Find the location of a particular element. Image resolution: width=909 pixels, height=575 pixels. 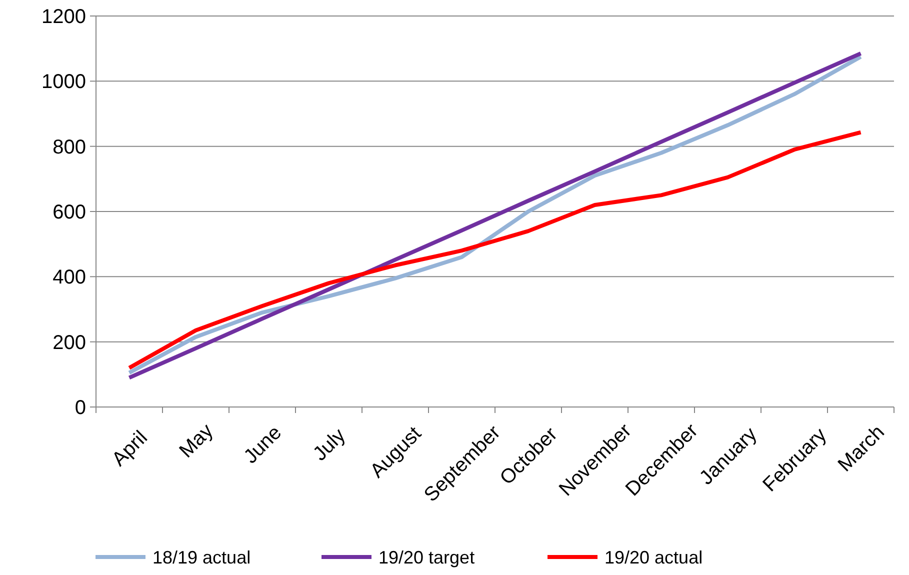

x-tick-label: May is located at coordinates (196, 441).